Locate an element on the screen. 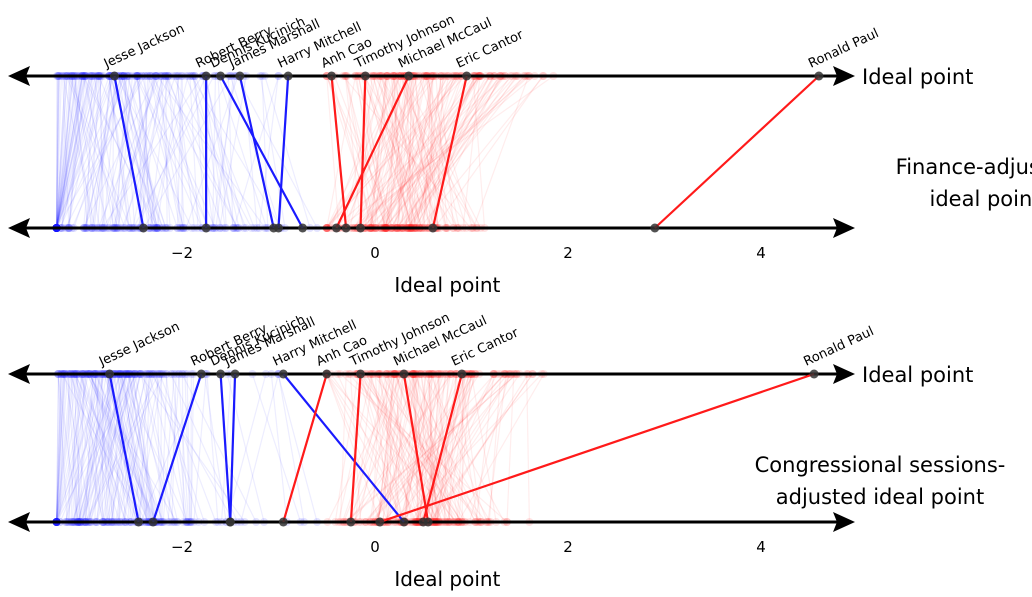 The image size is (1032, 597). x-tick-label: 4 is located at coordinates (761, 547).